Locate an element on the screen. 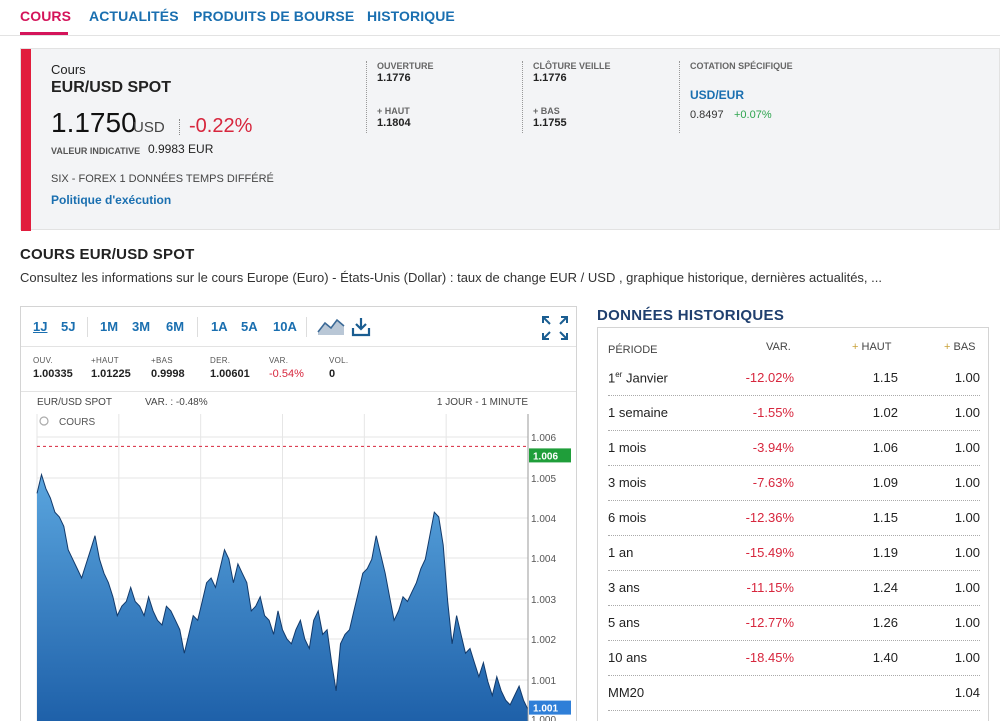 This screenshot has height=721, width=1000. table-row: 3 mois -7.63% 1.09 1.00 is located at coordinates (794, 483).